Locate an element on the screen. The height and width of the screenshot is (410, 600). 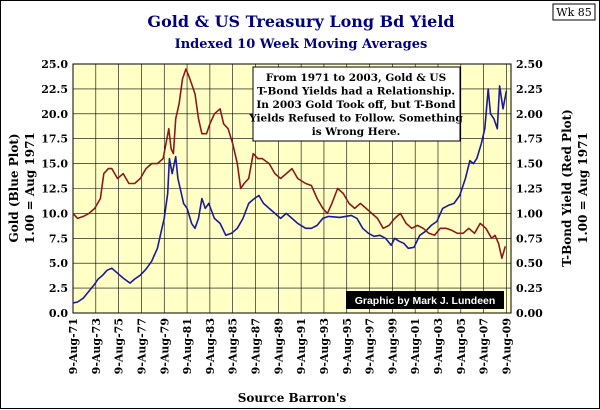
annotation-line: From 1971 to 2003, Gold & US is located at coordinates (356, 78).